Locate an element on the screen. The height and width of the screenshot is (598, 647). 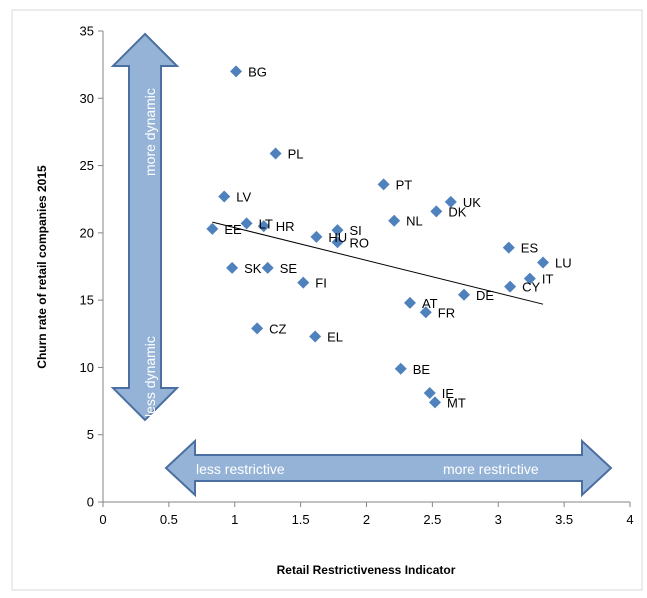
data-point-hr is located at coordinates (263, 226).